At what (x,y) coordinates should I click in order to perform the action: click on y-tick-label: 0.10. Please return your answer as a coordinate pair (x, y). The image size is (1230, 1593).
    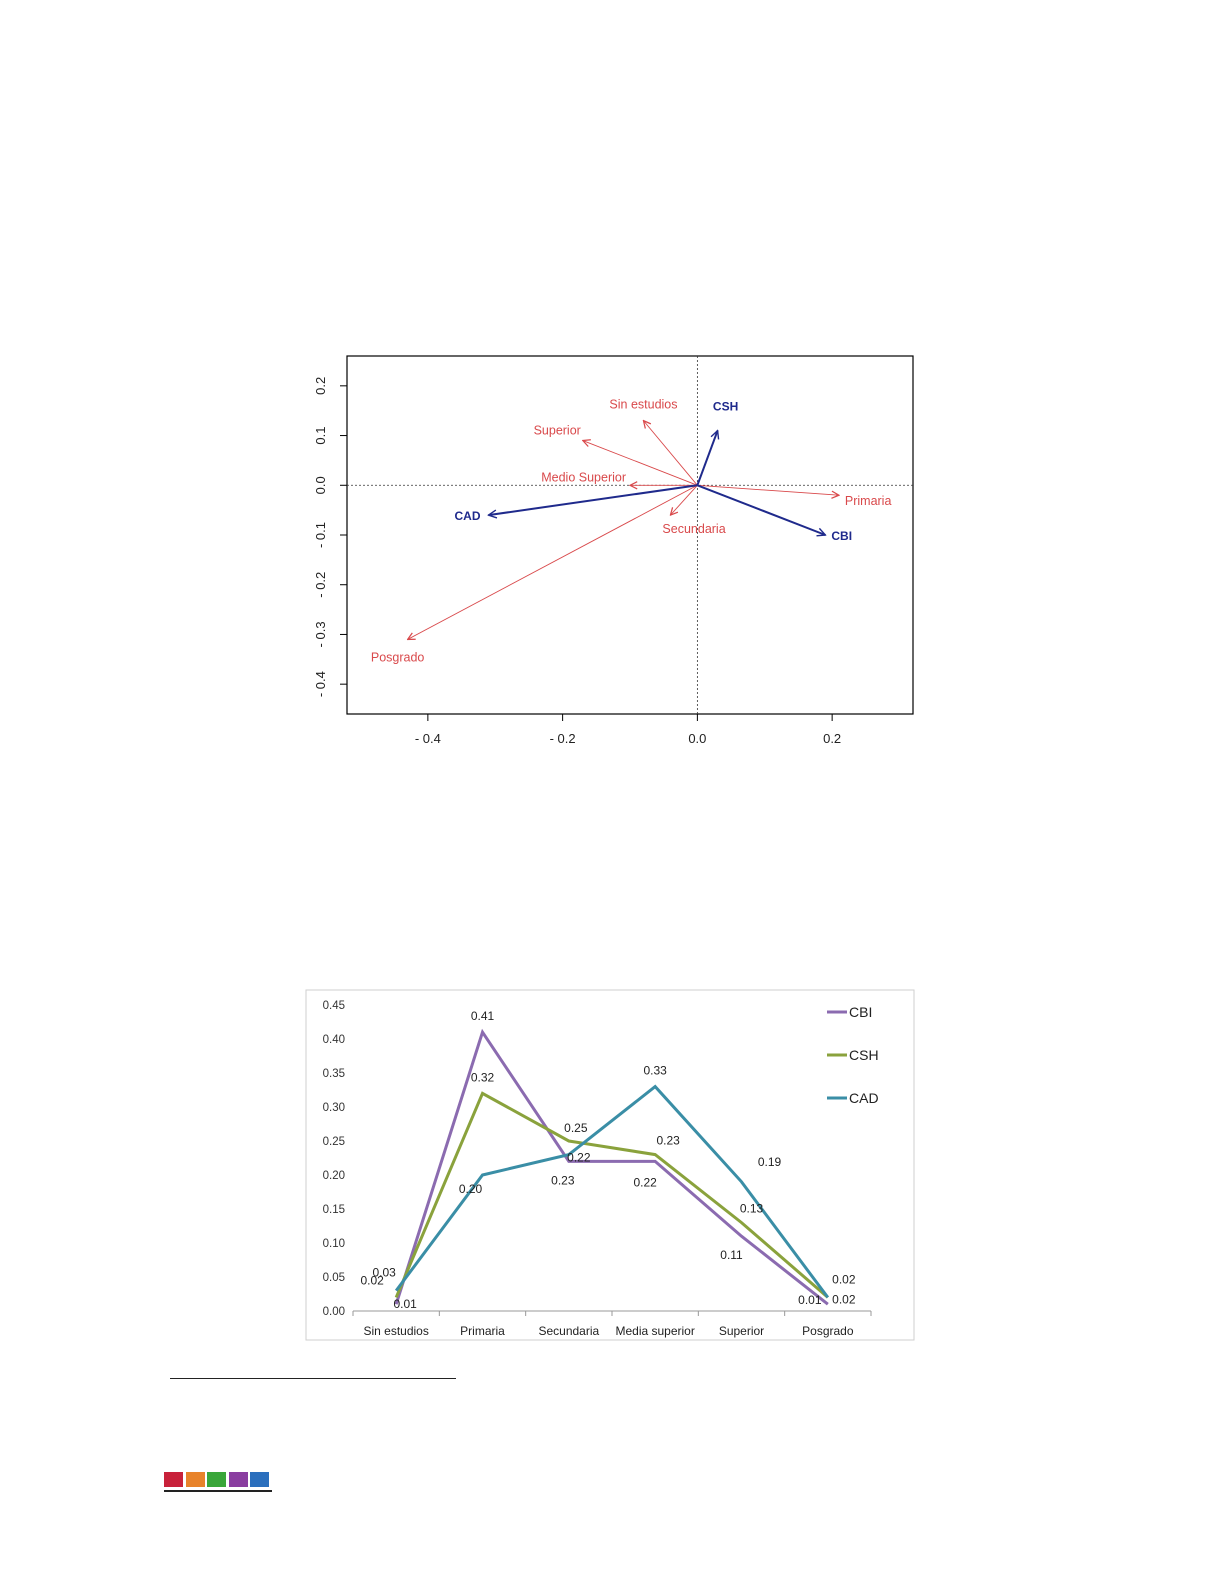
    Looking at the image, I should click on (334, 1244).